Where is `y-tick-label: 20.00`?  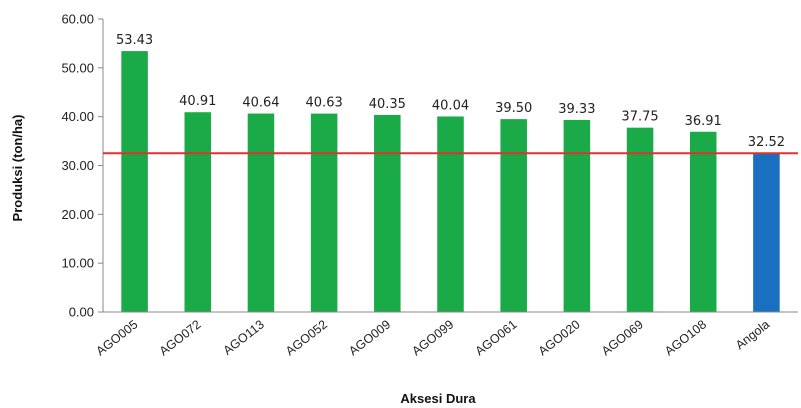
y-tick-label: 20.00 is located at coordinates (77, 214).